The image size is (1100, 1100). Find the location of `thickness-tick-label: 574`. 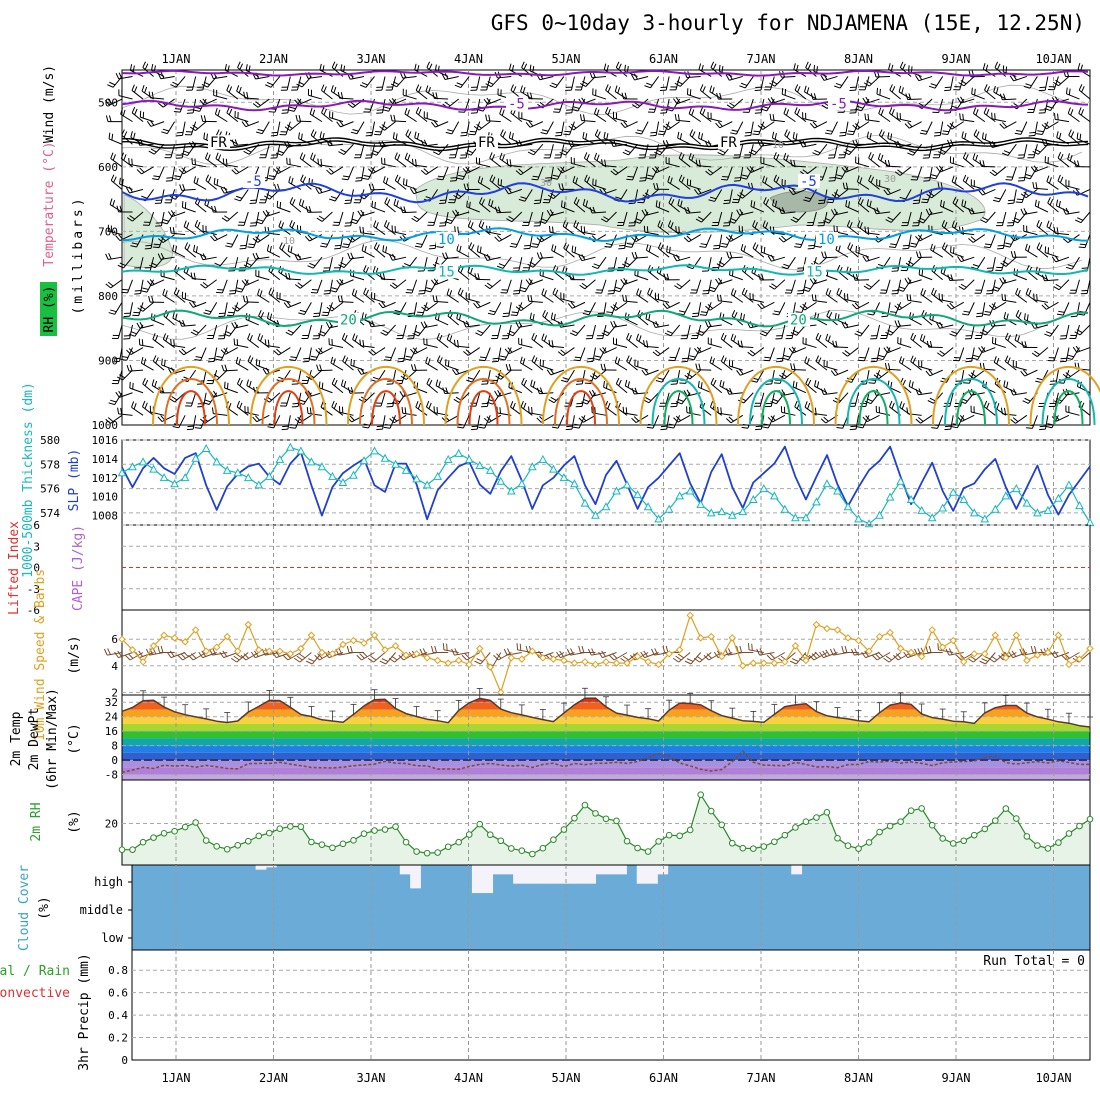

thickness-tick-label: 574 is located at coordinates (50, 513).